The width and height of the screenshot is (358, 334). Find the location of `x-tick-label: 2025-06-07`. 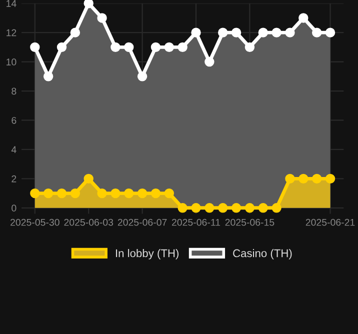

x-tick-label: 2025-06-07 is located at coordinates (142, 222).